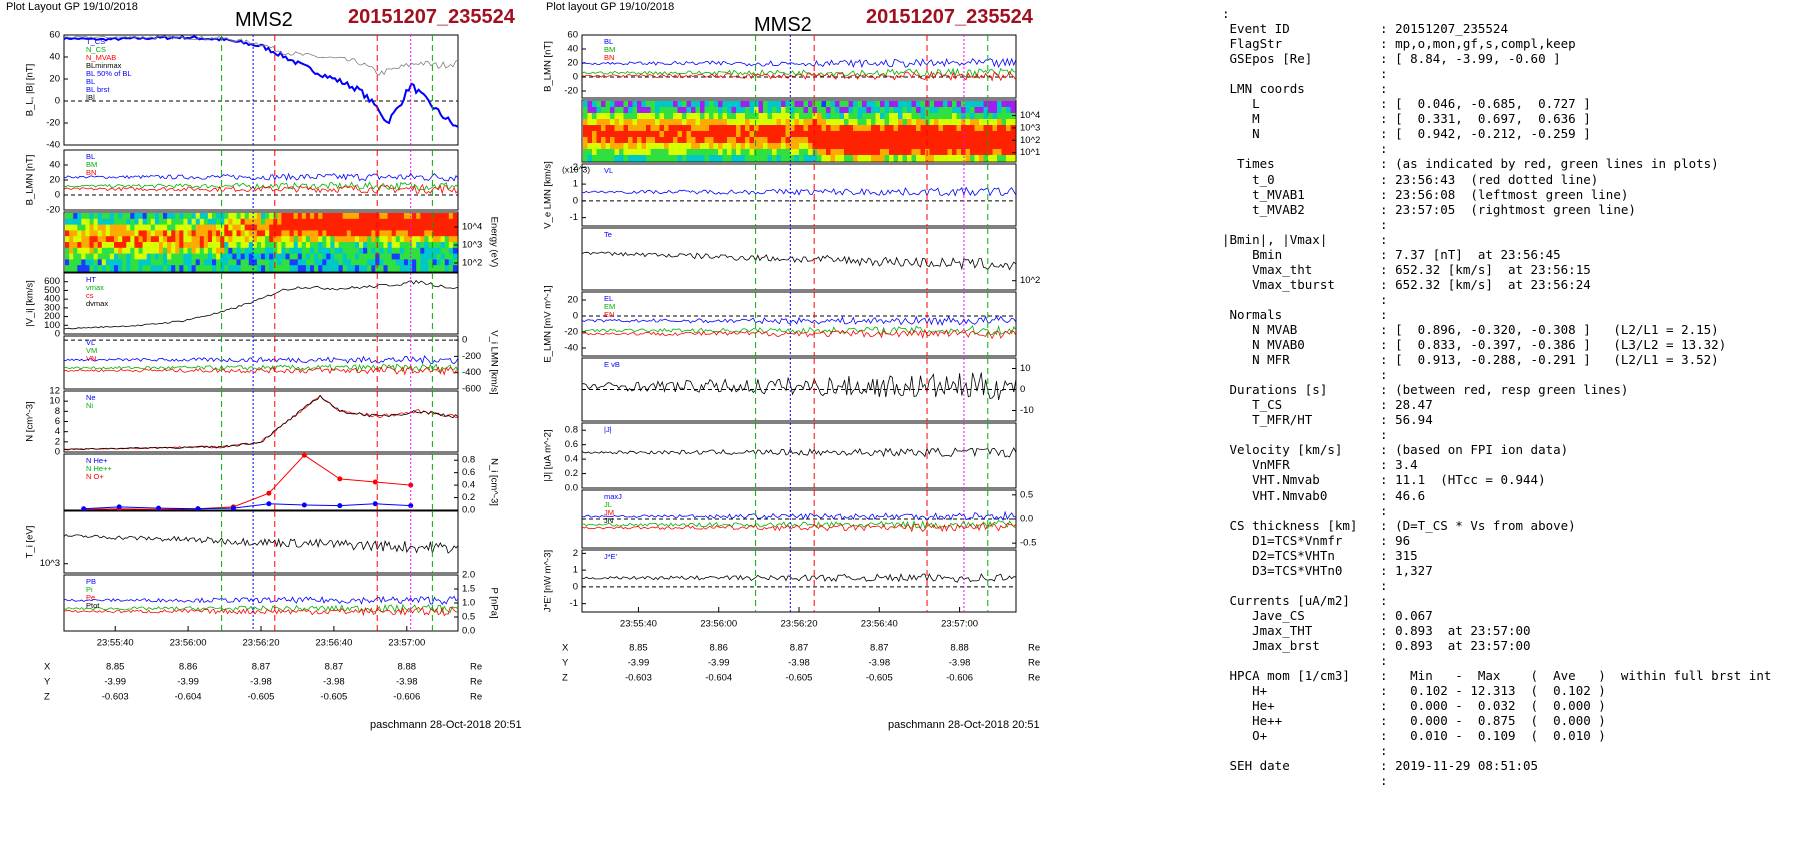 This screenshot has width=1804, height=841. What do you see at coordinates (1305, 661) in the screenshot?
I see `summary-line: :` at bounding box center [1305, 661].